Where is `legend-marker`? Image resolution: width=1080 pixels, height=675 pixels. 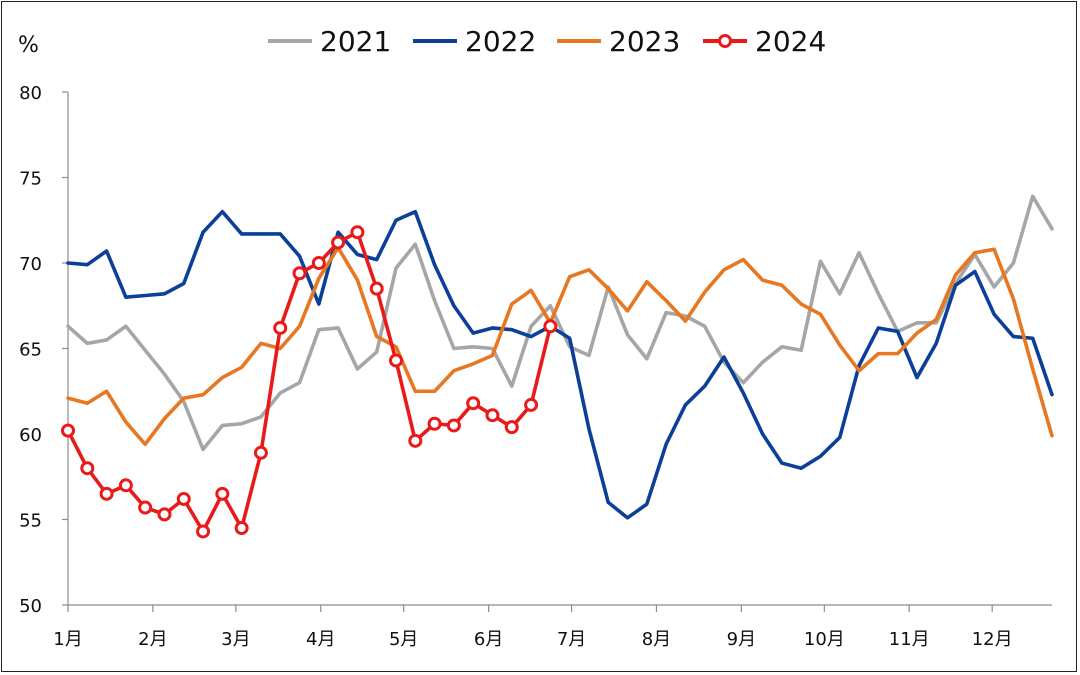 legend-marker is located at coordinates (725, 41).